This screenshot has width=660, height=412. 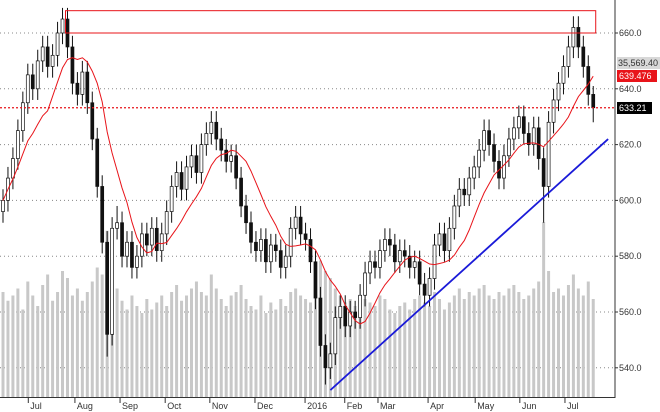 I want to click on x-tick-label: Oct, so click(x=174, y=406).